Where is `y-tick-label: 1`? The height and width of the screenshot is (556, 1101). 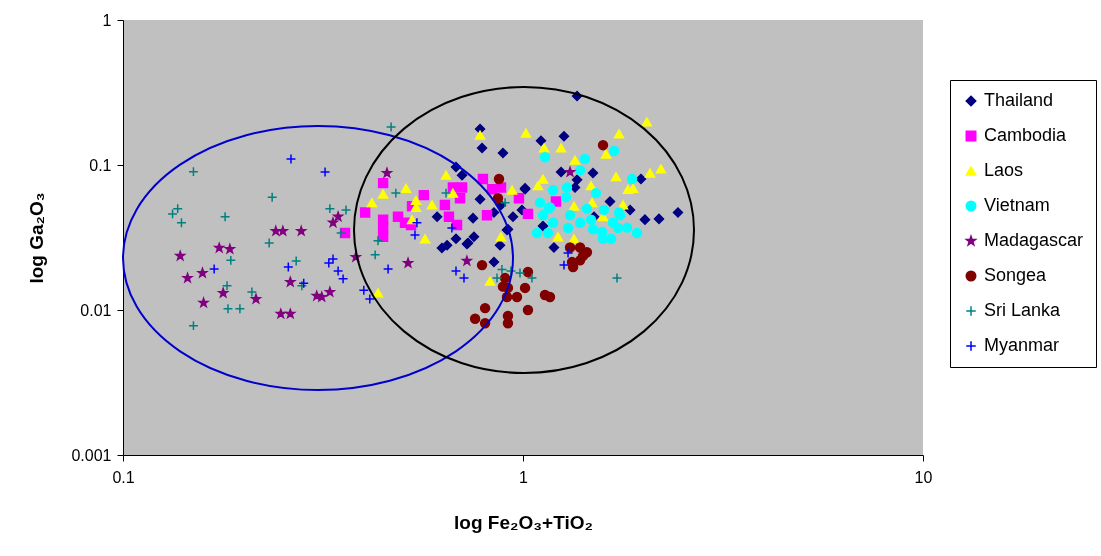 y-tick-label: 1 is located at coordinates (107, 20).